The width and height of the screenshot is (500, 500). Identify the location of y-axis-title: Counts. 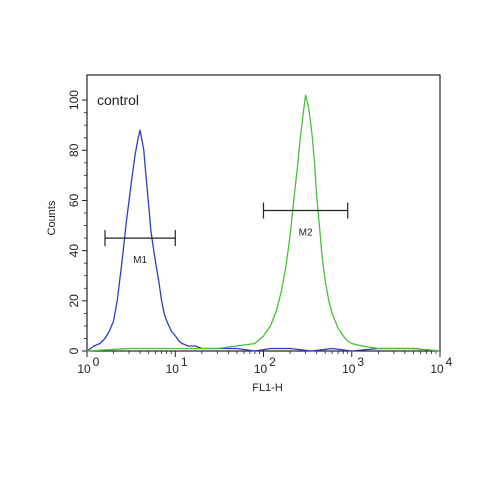
(52, 217).